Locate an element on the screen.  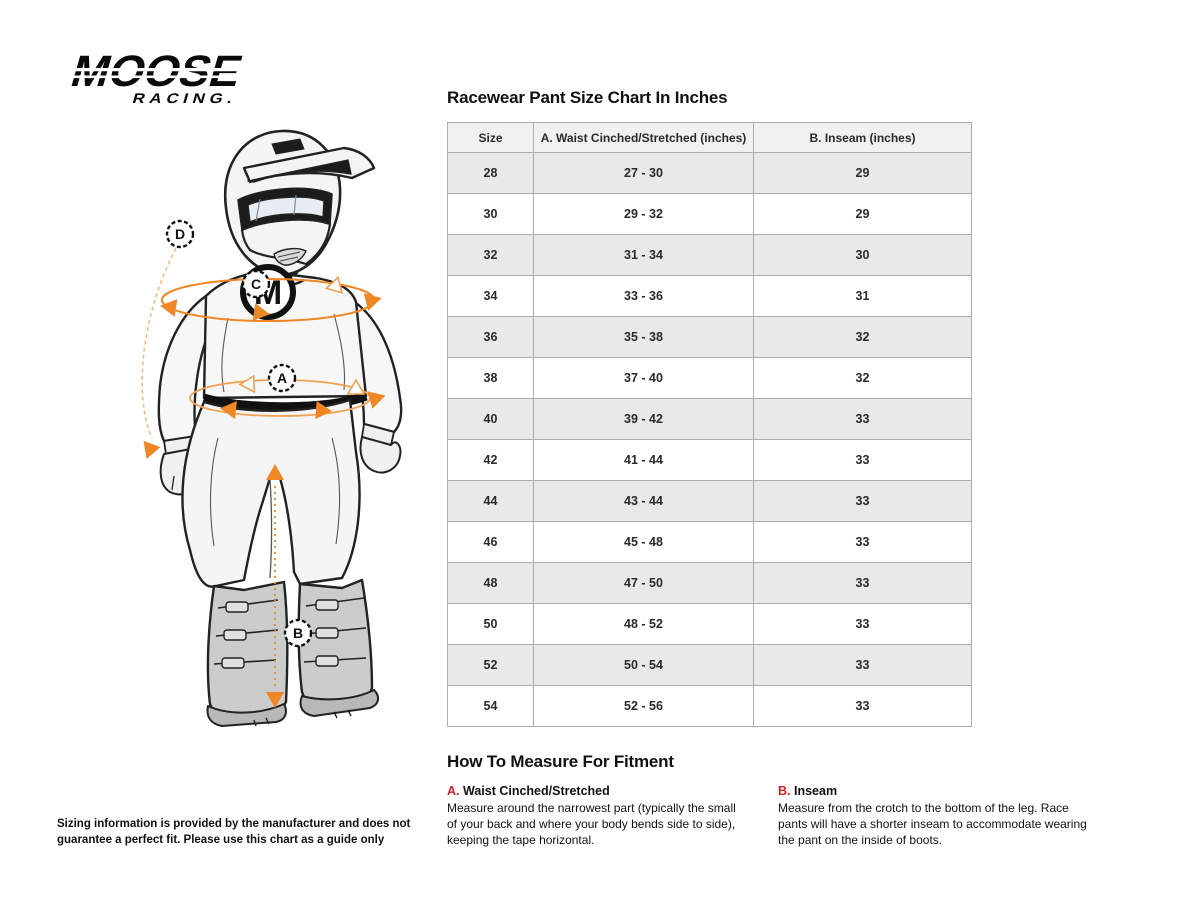
size-chart-title: Racewear Pant Size Chart In Inches is located at coordinates (587, 97).